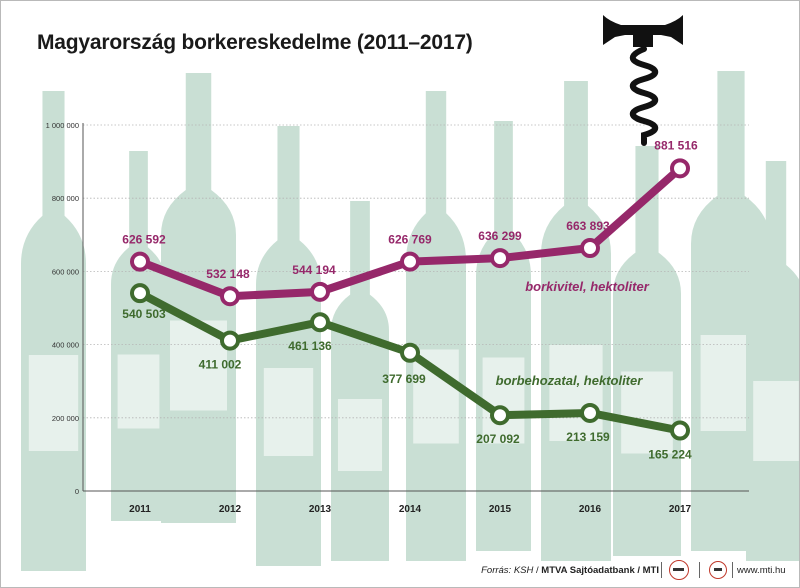 The height and width of the screenshot is (588, 800). I want to click on chart-title: Magyarország borkereskedelme (2011–2017), so click(255, 42).